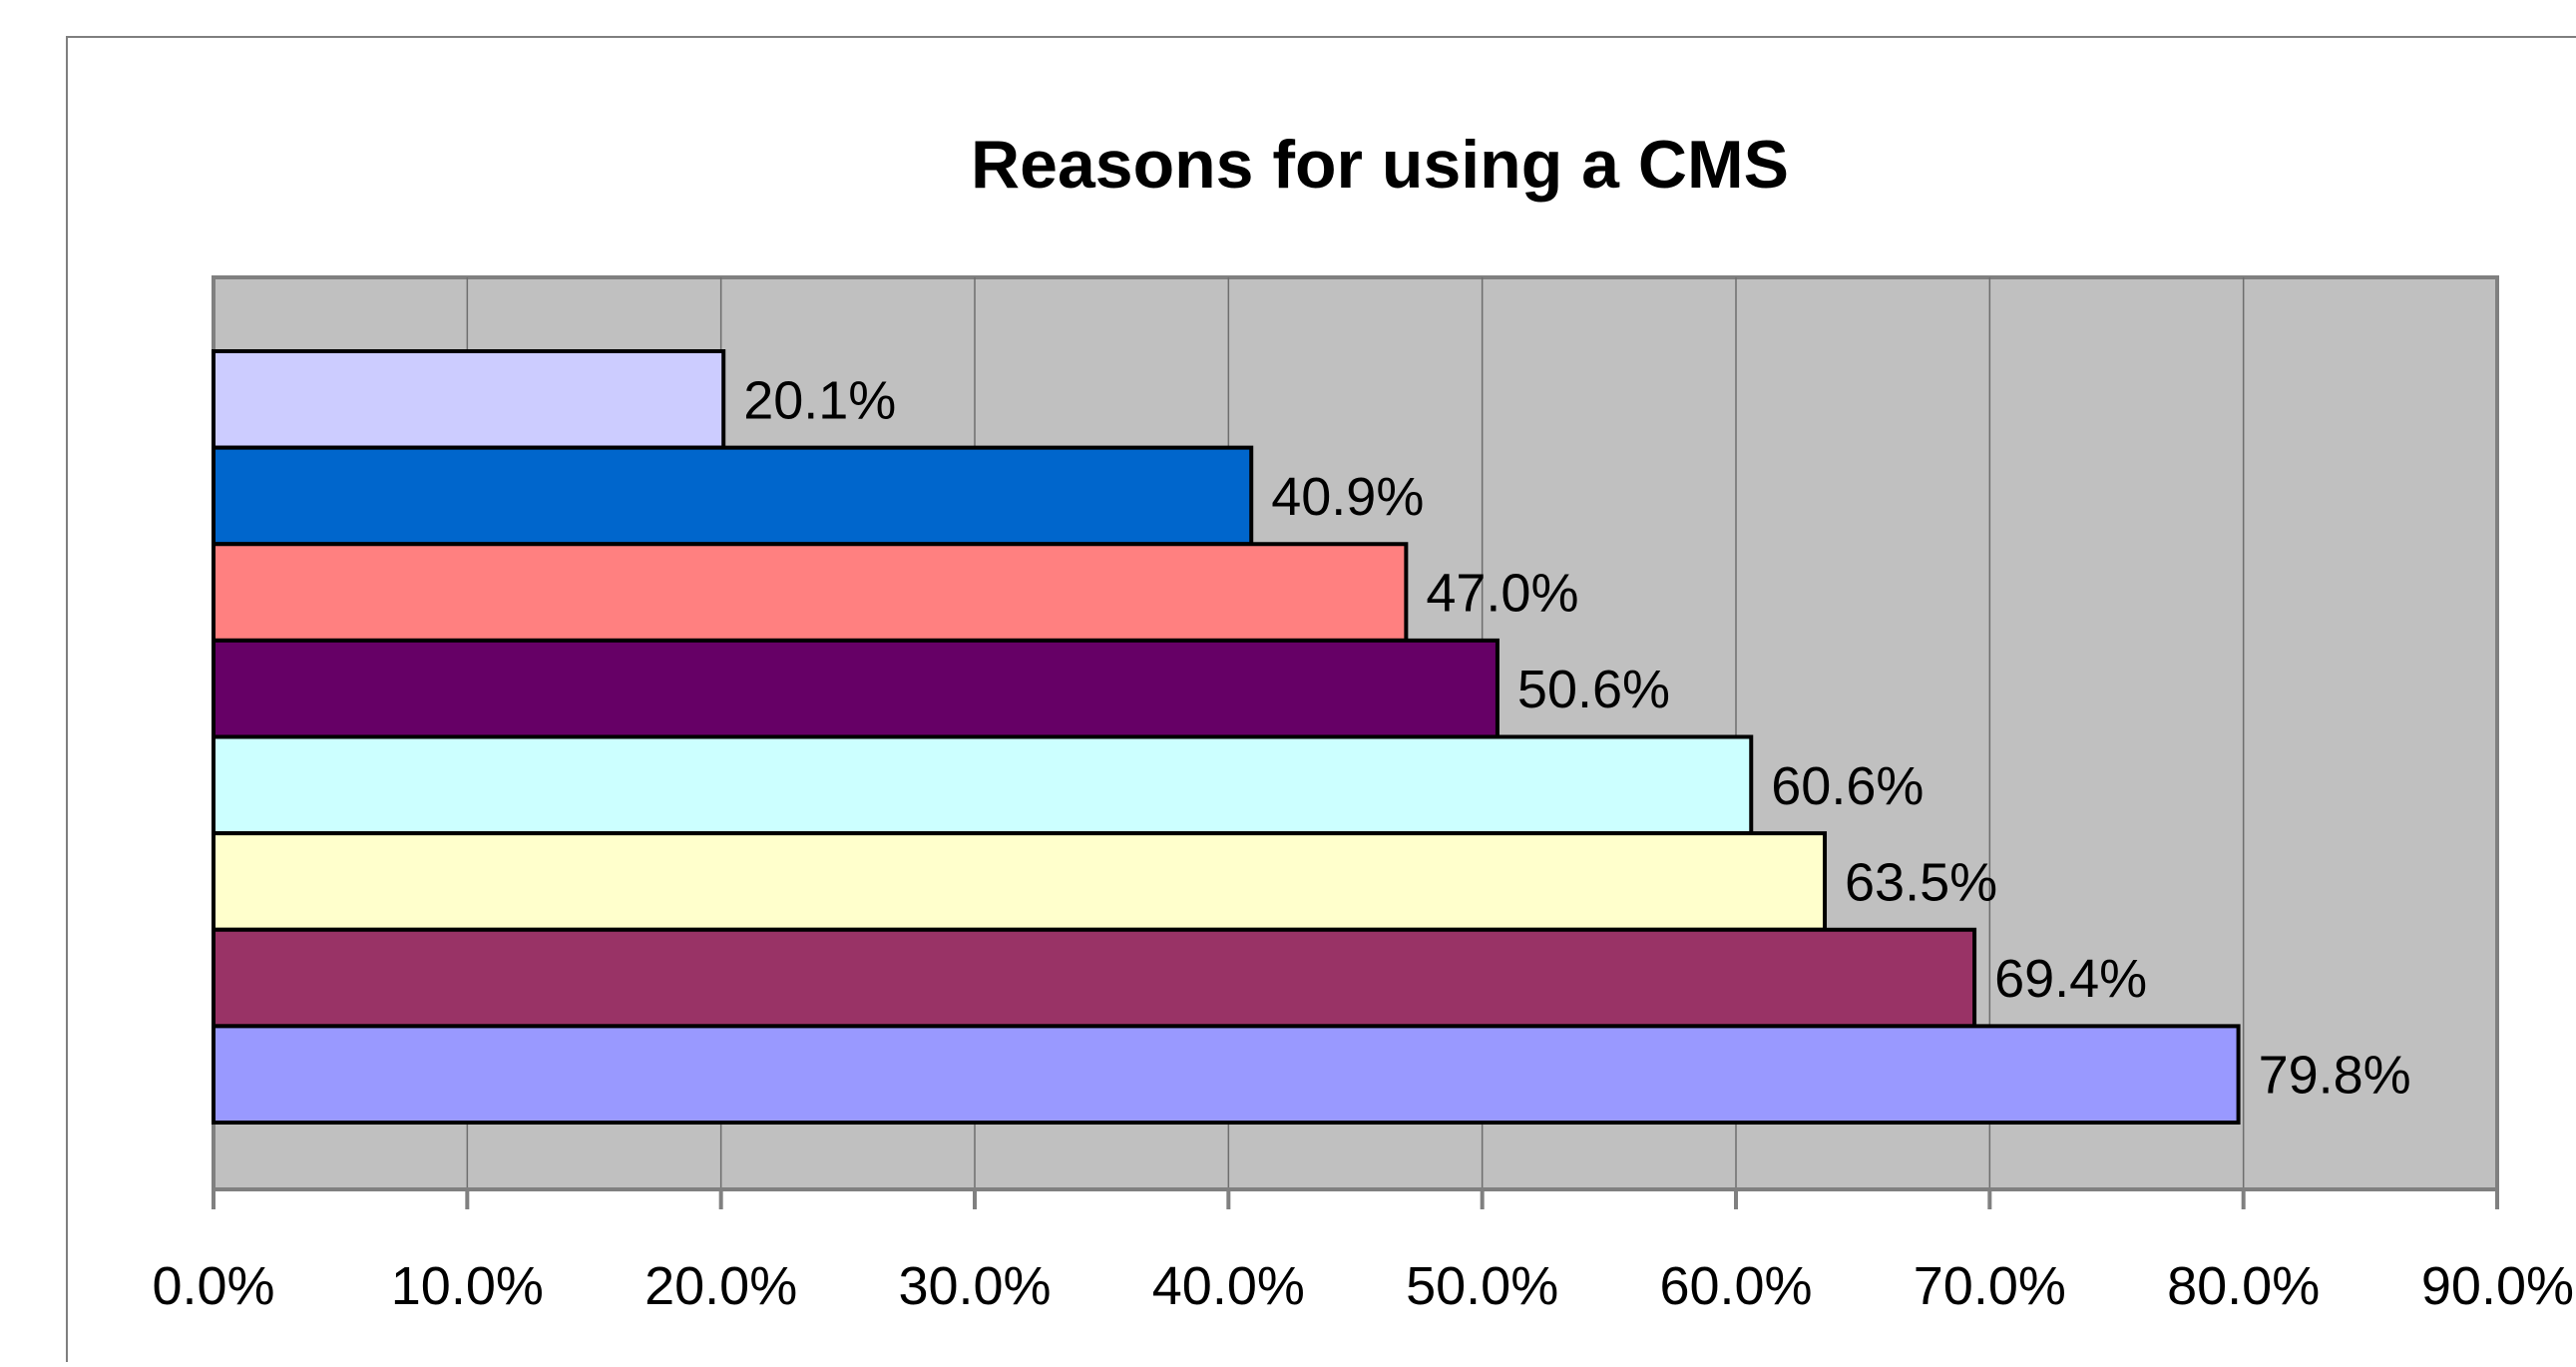 The height and width of the screenshot is (1367, 2576). I want to click on data-label: 60.6%, so click(1847, 786).